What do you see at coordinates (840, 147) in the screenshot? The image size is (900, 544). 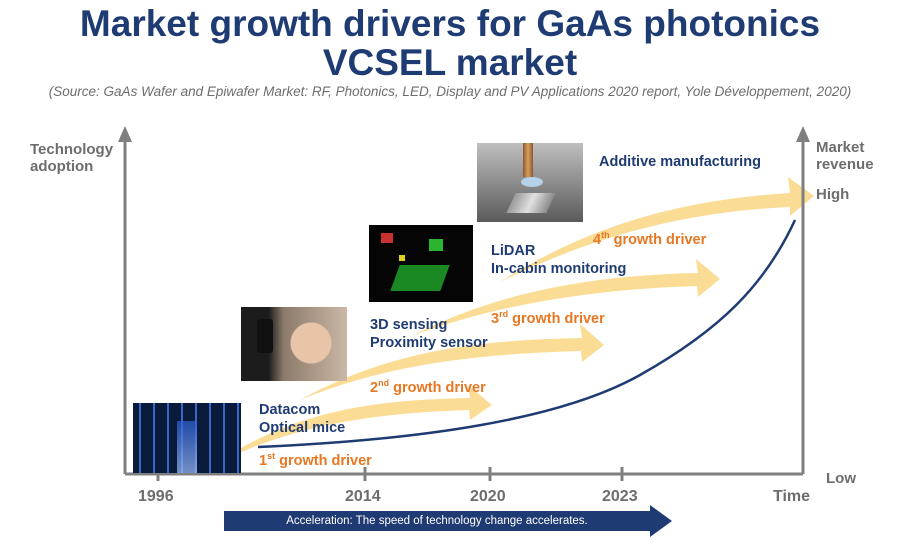 I see `y-right-label-line1: Market` at bounding box center [840, 147].